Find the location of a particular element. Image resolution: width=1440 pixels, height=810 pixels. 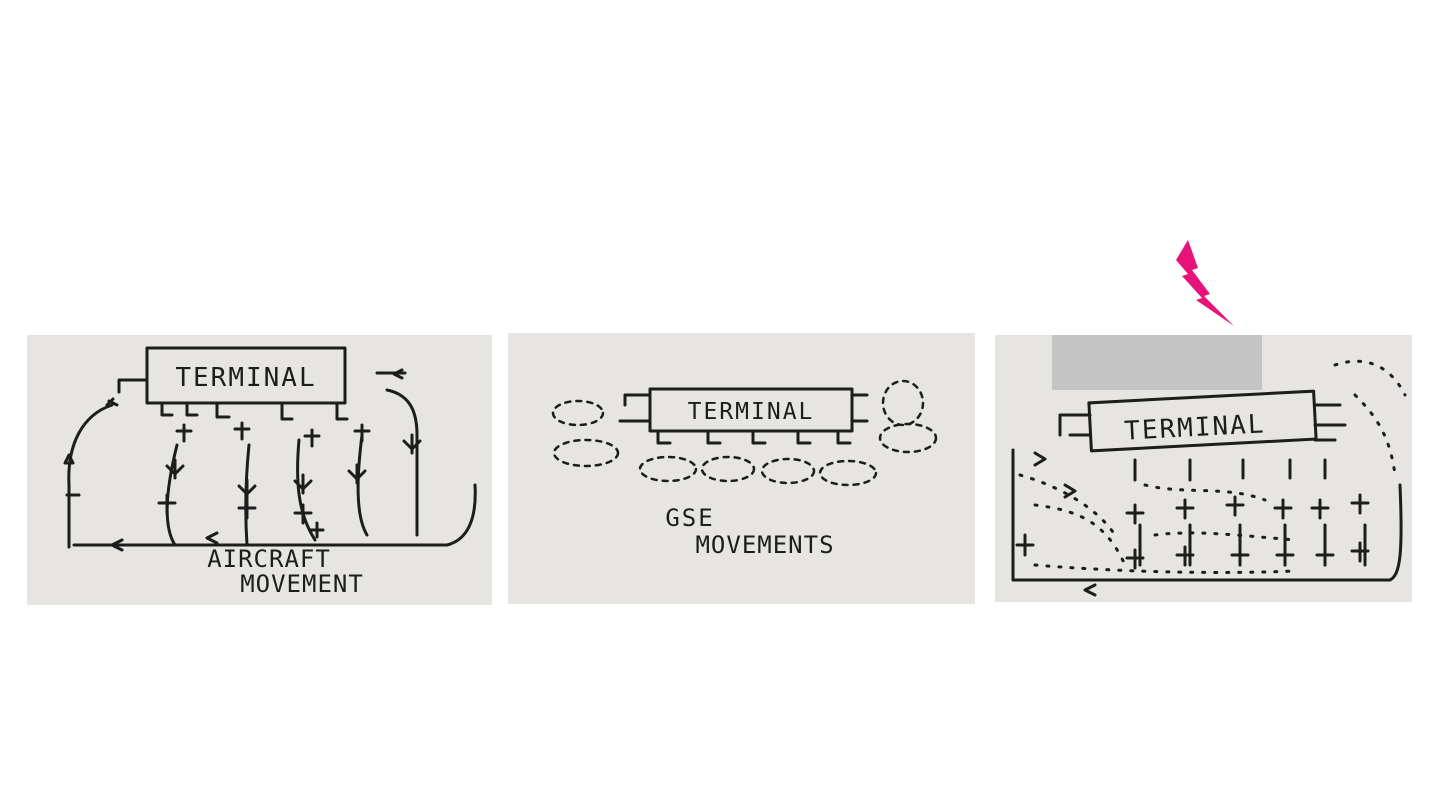

gse-movements-sketch: TERMINAL GSE MOVEMENTS is located at coordinates (741, 468).